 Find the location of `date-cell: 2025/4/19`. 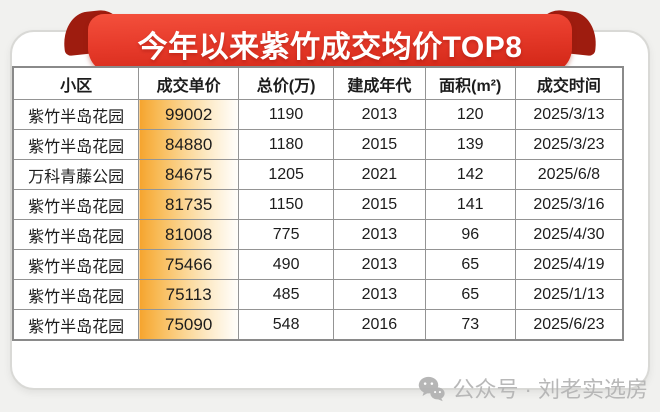

date-cell: 2025/4/19 is located at coordinates (569, 264).